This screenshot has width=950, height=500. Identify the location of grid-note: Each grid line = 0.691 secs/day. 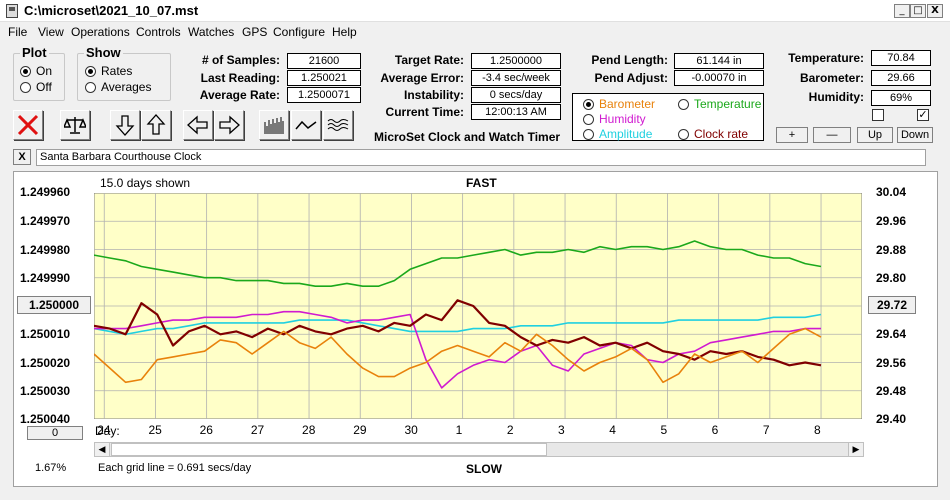
(175, 468).